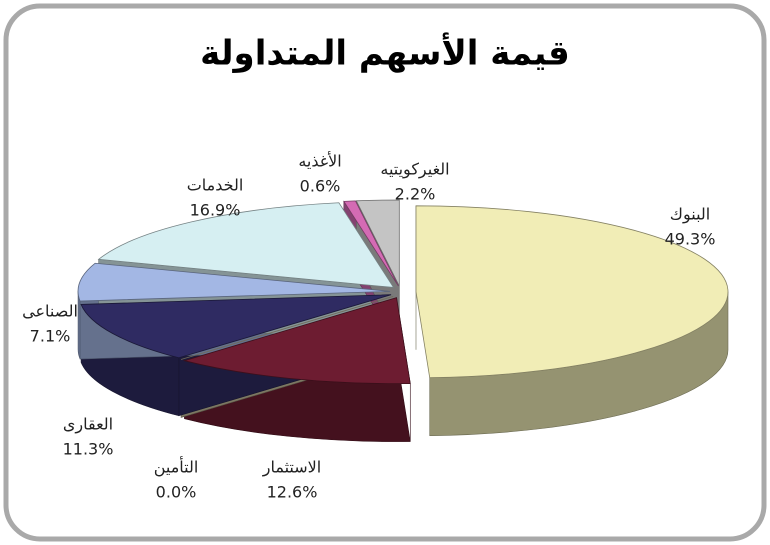  I want to click on slice-name: الأغذيه, so click(319, 161).